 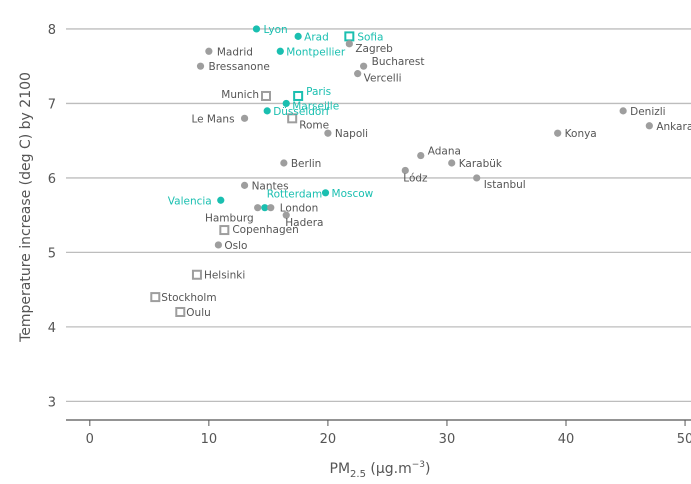 What do you see at coordinates (353, 194) in the screenshot?
I see `label-moscow: Moscow` at bounding box center [353, 194].